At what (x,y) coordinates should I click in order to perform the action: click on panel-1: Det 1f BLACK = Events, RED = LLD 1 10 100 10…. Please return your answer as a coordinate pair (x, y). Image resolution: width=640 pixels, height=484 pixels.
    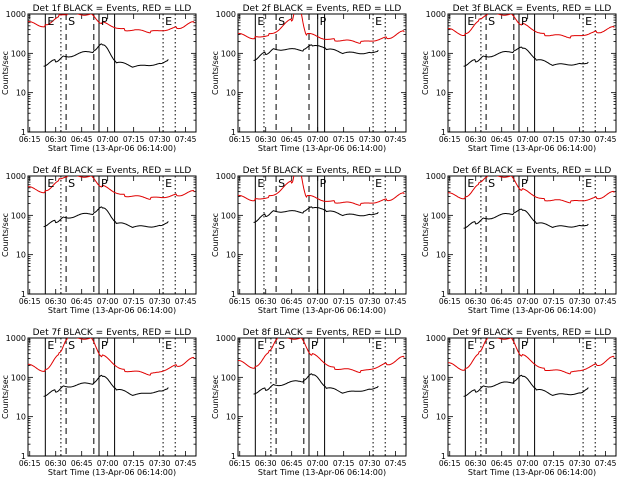
    Looking at the image, I should click on (99, 78).